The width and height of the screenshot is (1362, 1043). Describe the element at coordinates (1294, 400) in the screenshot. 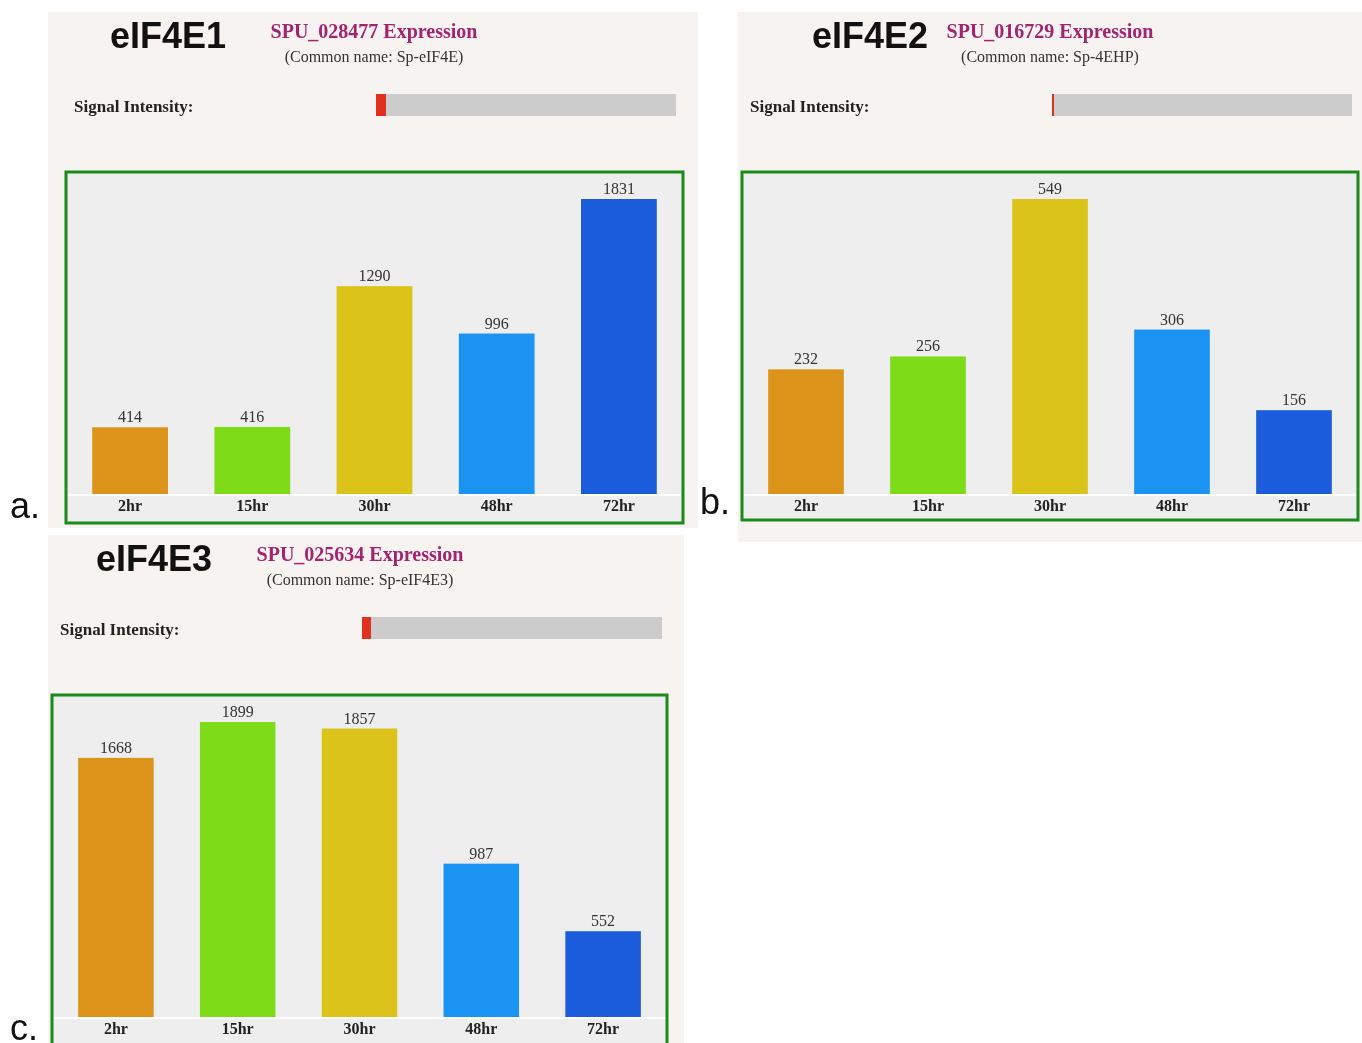

I see `data-label: 156` at that location.